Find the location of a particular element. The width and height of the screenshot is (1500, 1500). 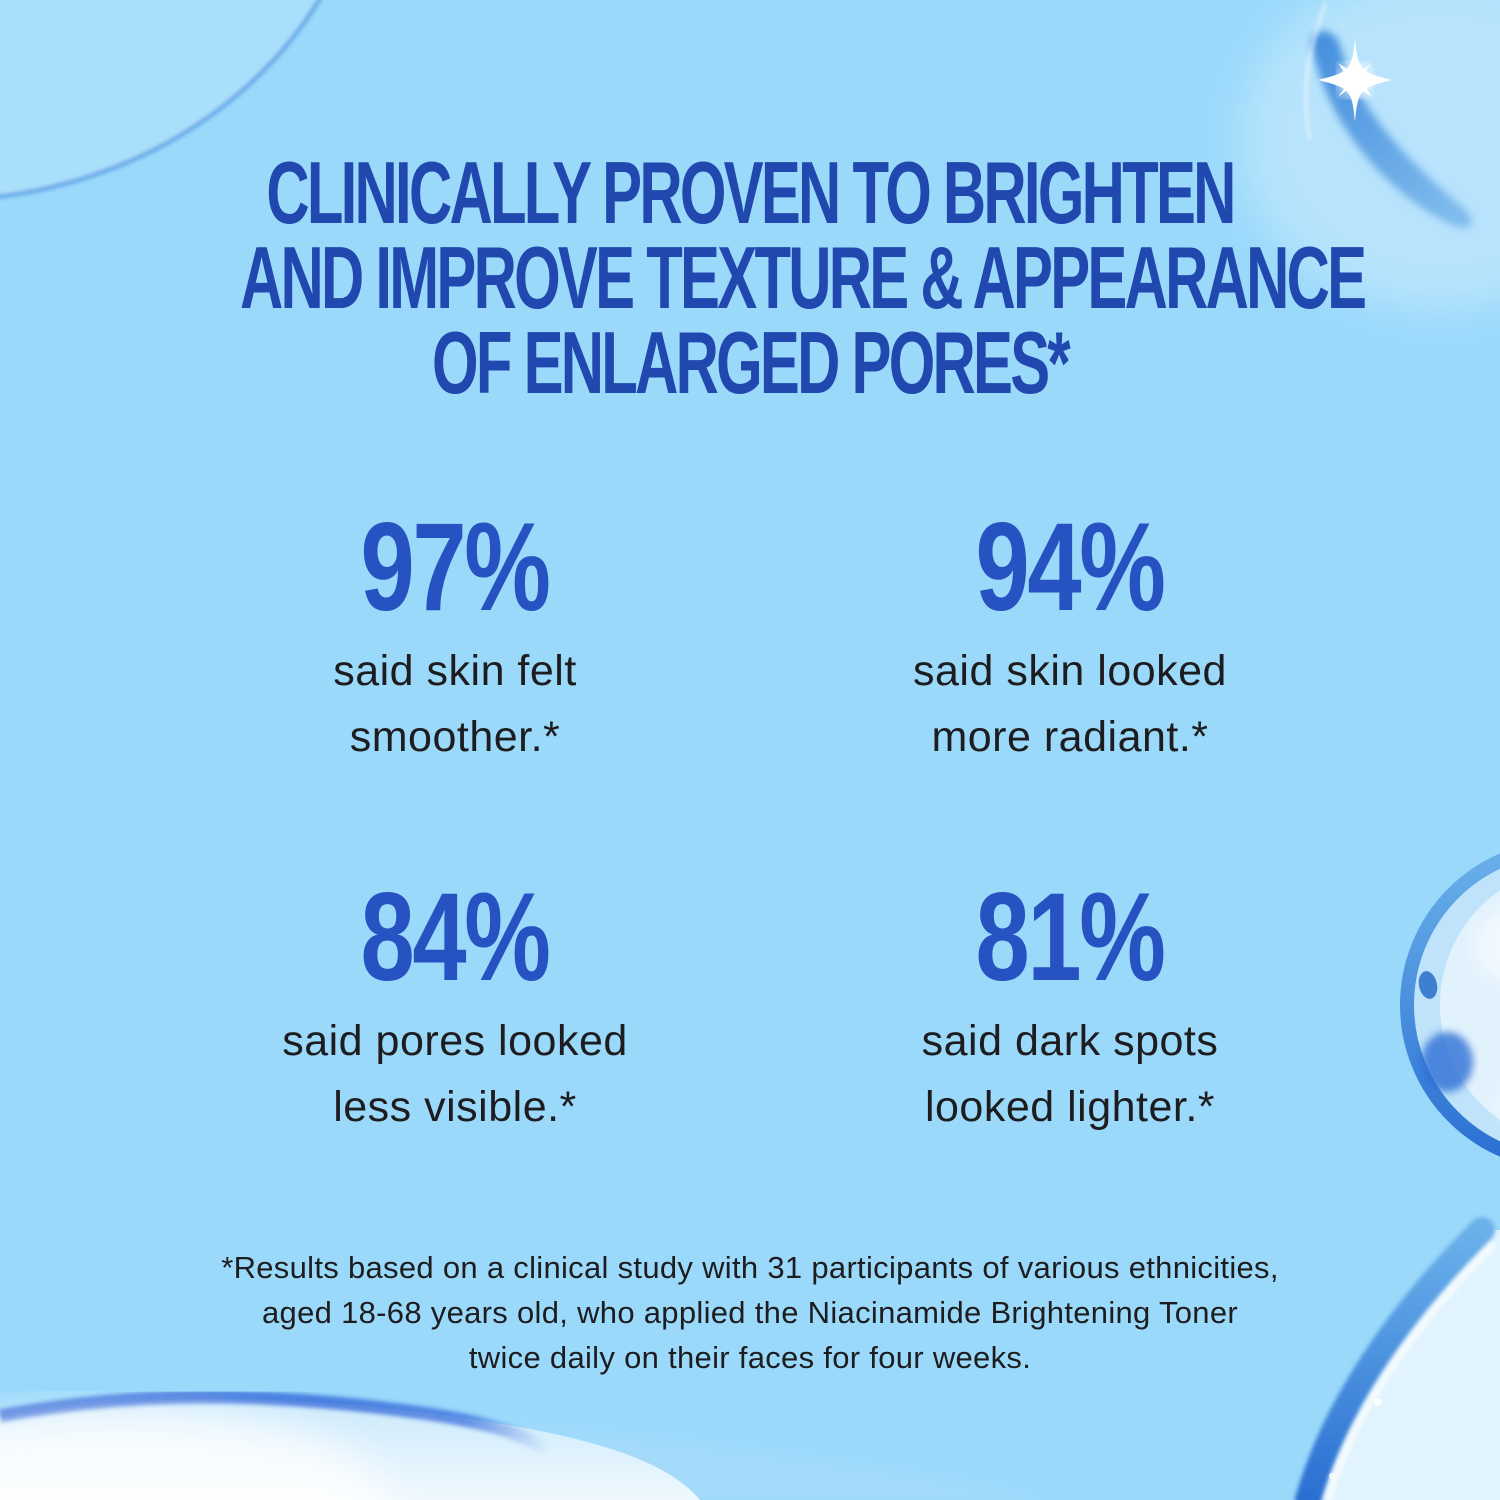

stat-description-line: said skin looked is located at coordinates (1070, 671).